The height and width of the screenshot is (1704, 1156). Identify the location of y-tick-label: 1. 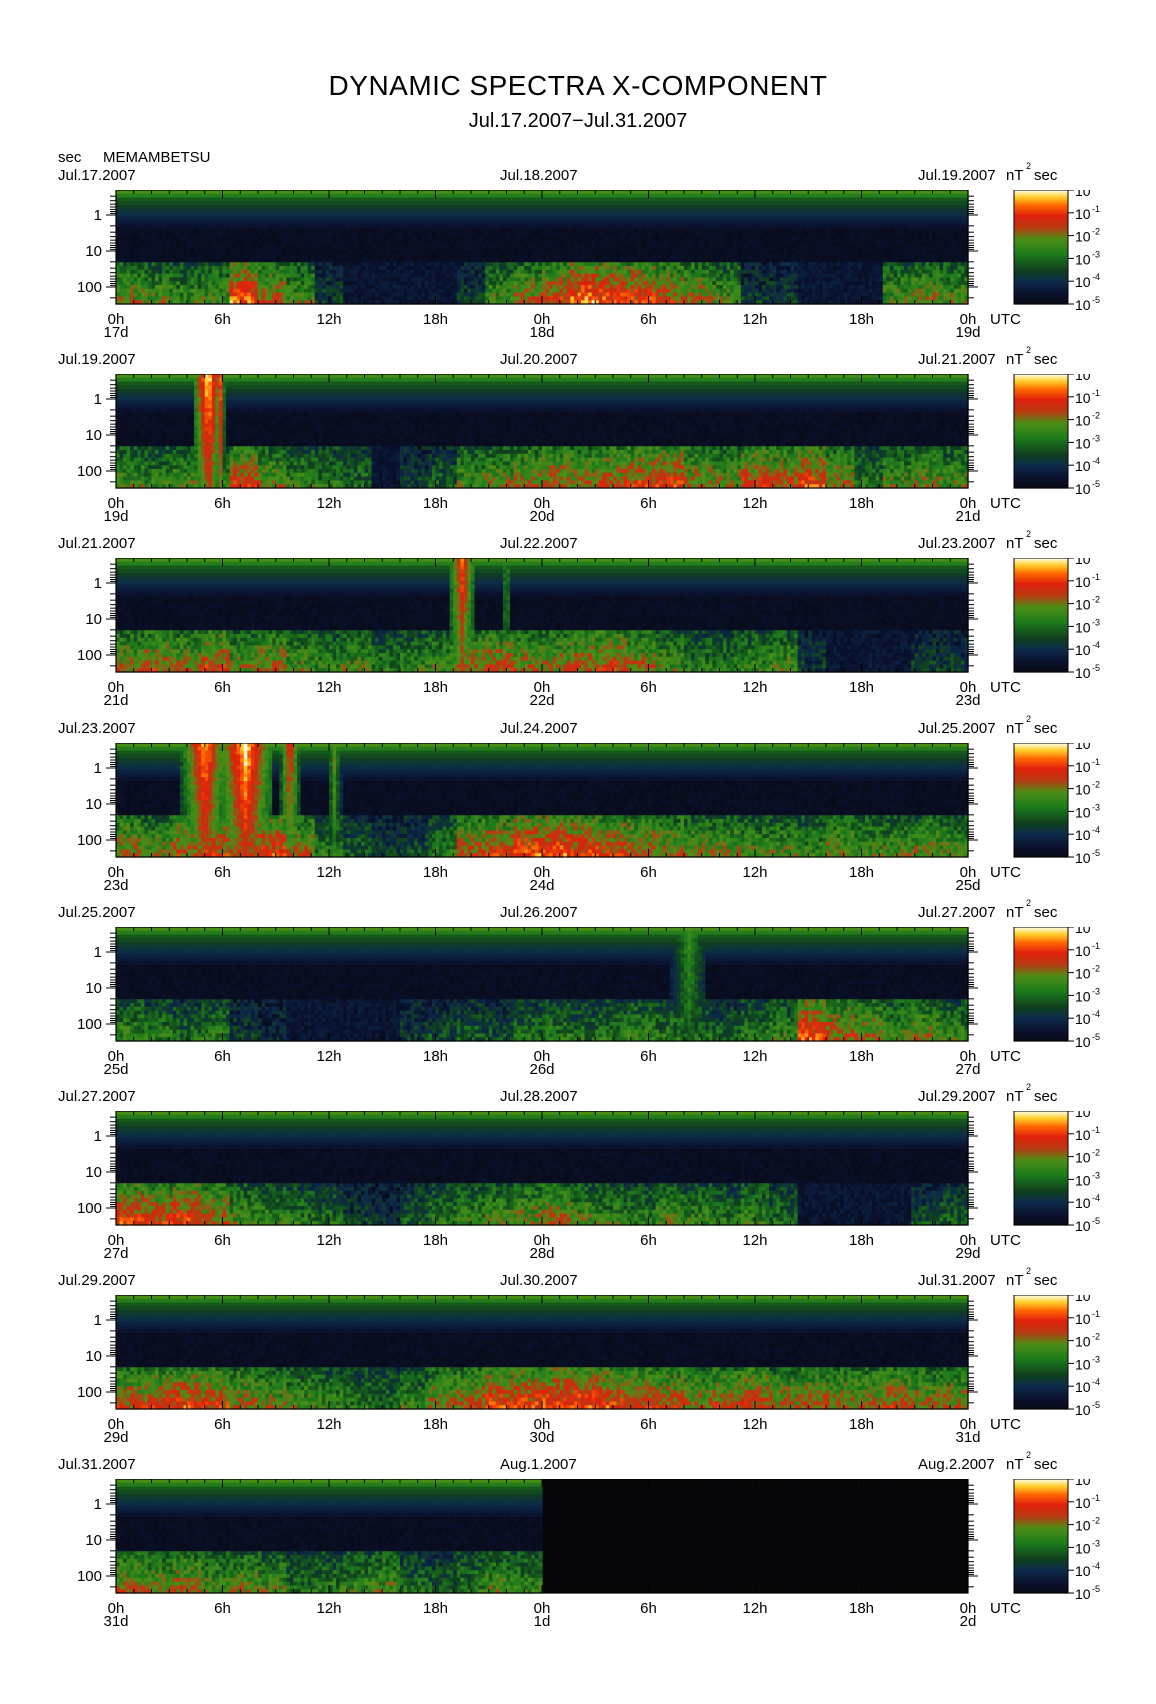
(98, 1320).